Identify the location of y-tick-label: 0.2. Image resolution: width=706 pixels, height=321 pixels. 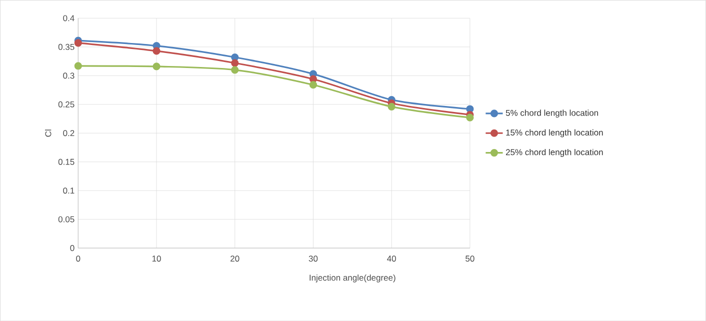
(68, 133).